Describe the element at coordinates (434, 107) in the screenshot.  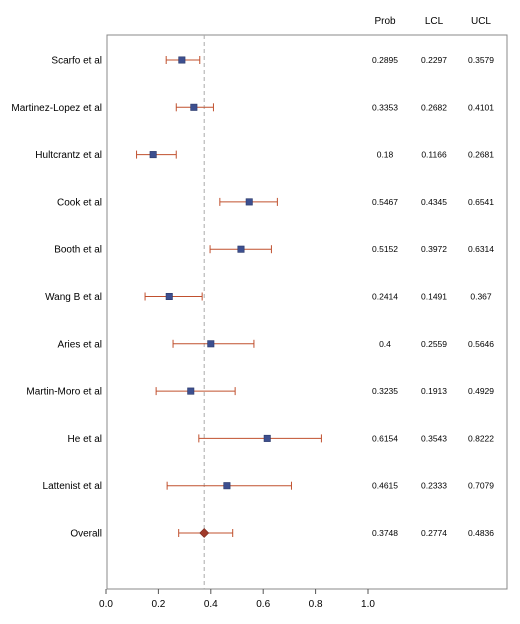
I see `lcl-value: 0.2682` at that location.